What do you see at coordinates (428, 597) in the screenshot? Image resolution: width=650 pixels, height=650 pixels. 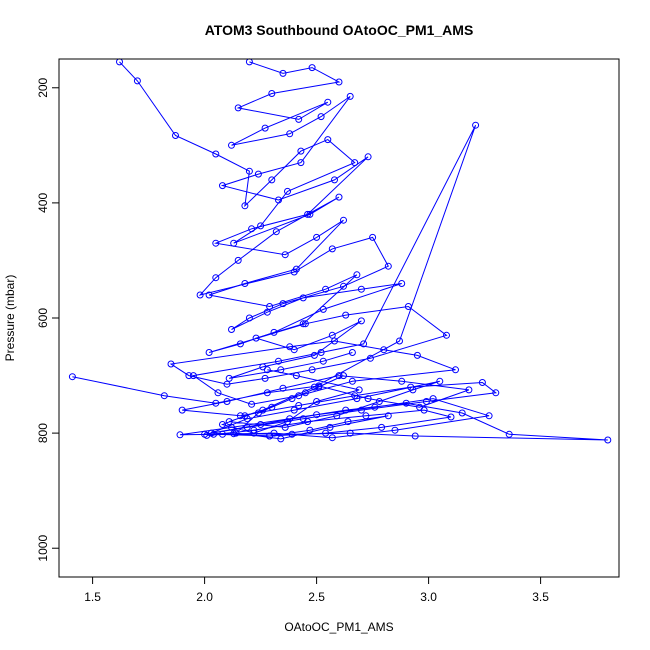 I see `x-tick-label: 3.0` at bounding box center [428, 597].